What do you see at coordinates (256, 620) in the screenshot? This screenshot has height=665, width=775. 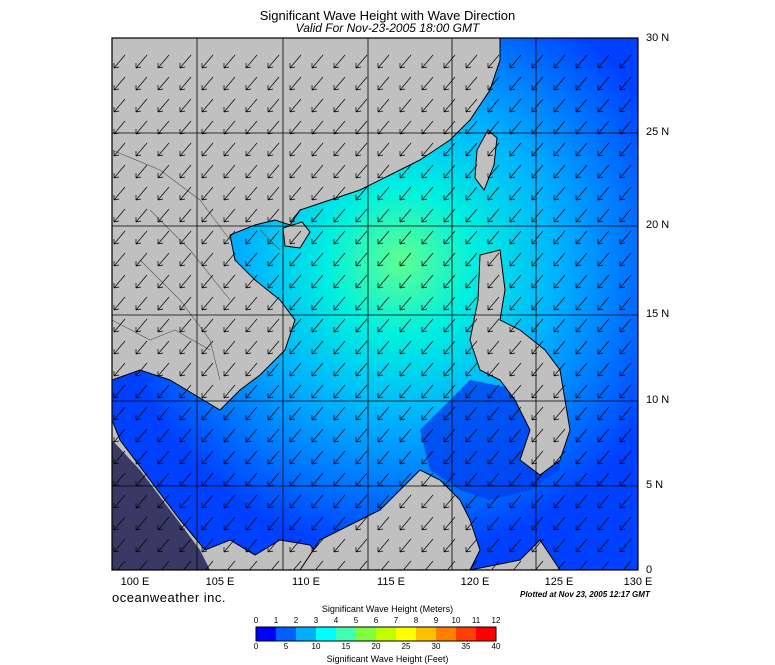 I see `colorbar-meter-tick: 0` at bounding box center [256, 620].